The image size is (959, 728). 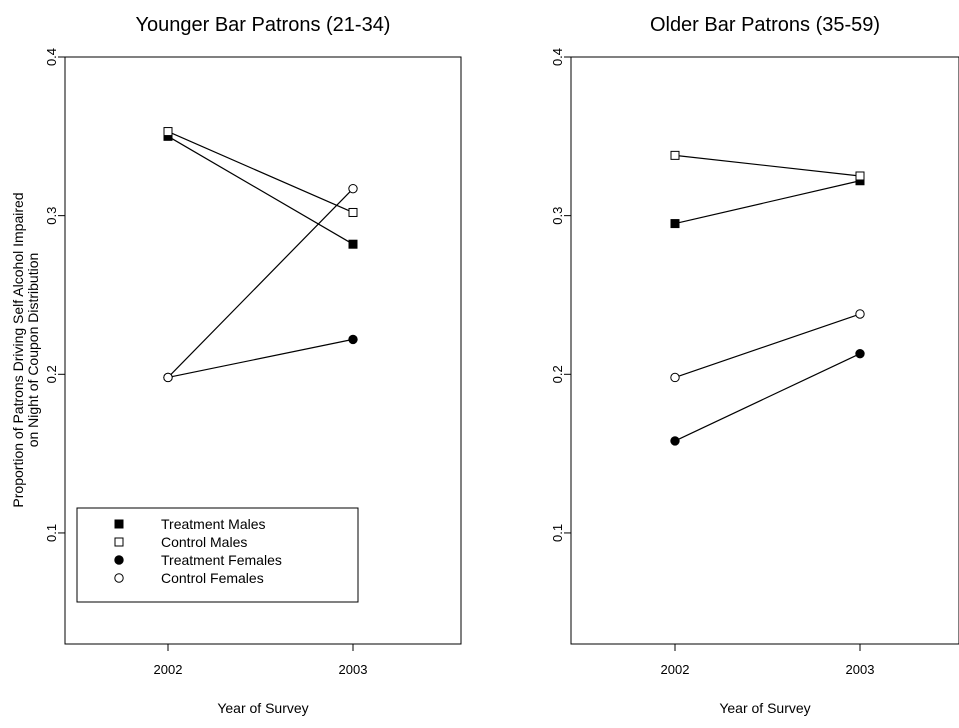 What do you see at coordinates (33, 350) in the screenshot?
I see `y-axis-label: on Night of Coupon Distribution` at bounding box center [33, 350].